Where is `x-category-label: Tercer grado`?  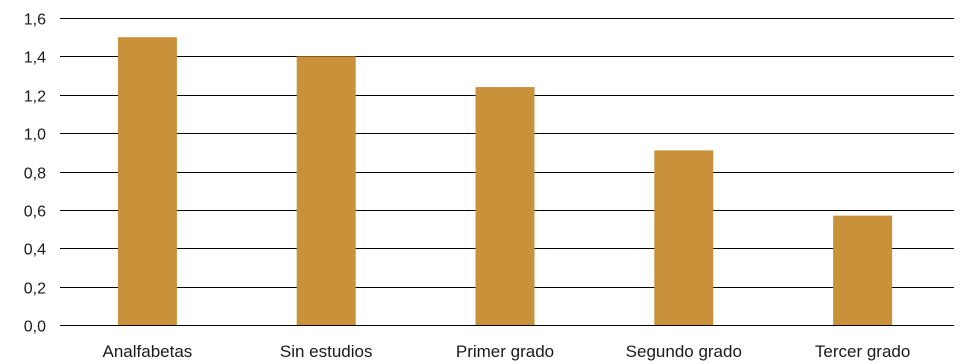 x-category-label: Tercer grado is located at coordinates (862, 351).